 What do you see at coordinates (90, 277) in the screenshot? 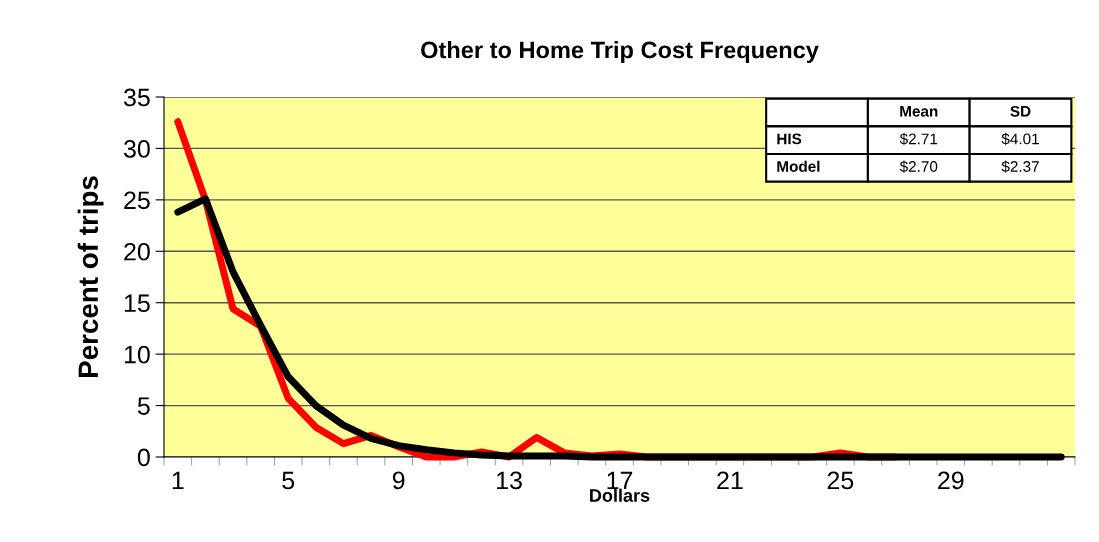
I see `y-axis-title: Percent of trips` at bounding box center [90, 277].